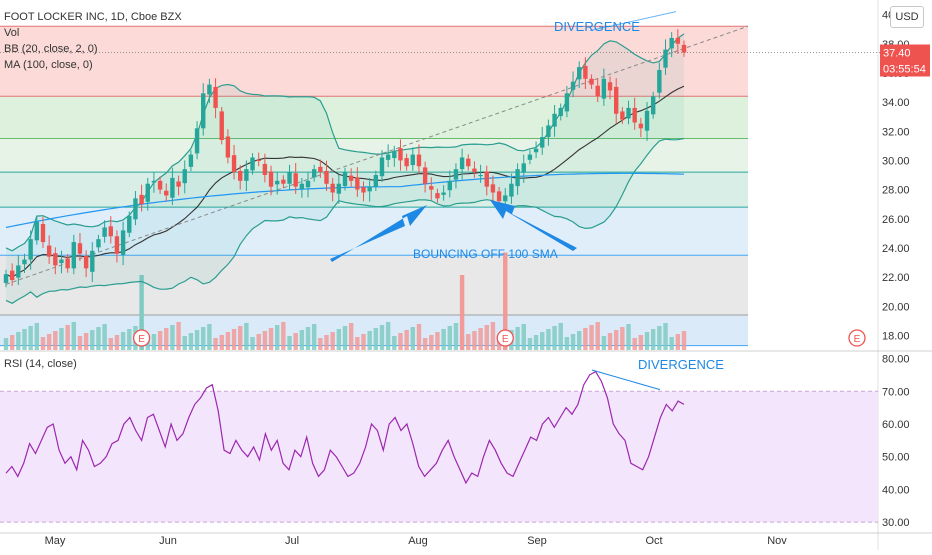  I want to click on rsi-legend: RSI (14, close), so click(40, 364).